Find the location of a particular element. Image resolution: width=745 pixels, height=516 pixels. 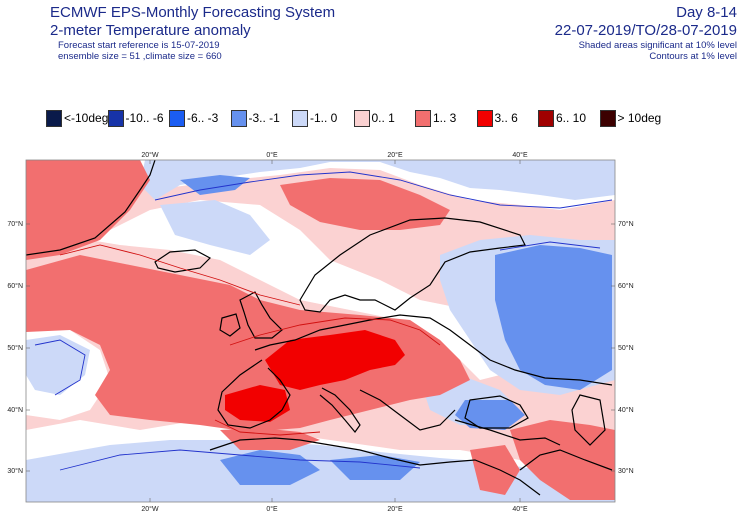

legend-label: 0.. 1 is located at coordinates (383, 118).